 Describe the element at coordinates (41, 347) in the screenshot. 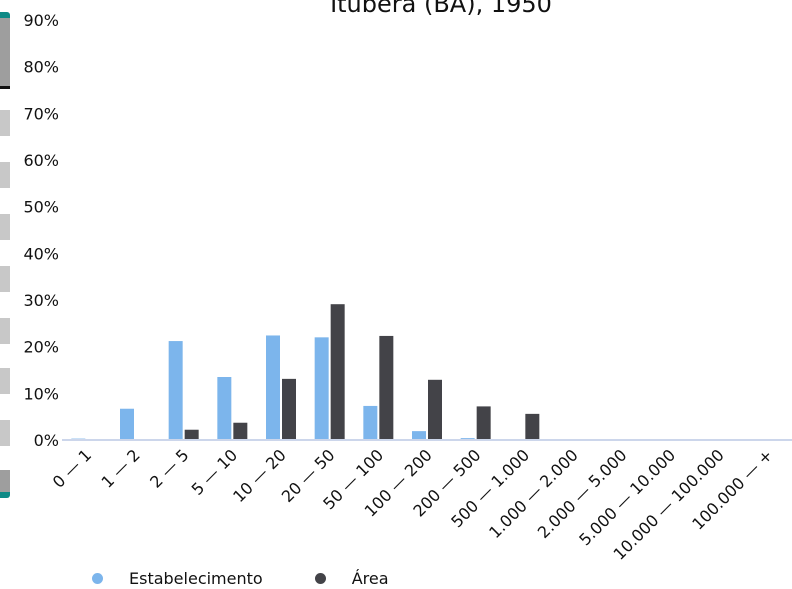

I see `y-tick-label: 20%` at that location.